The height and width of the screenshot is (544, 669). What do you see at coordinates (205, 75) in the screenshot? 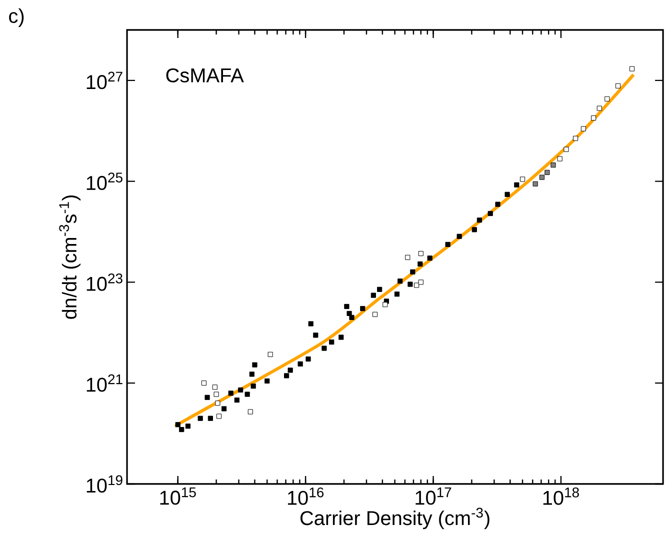
I see `annotation: CsMAFA` at bounding box center [205, 75].